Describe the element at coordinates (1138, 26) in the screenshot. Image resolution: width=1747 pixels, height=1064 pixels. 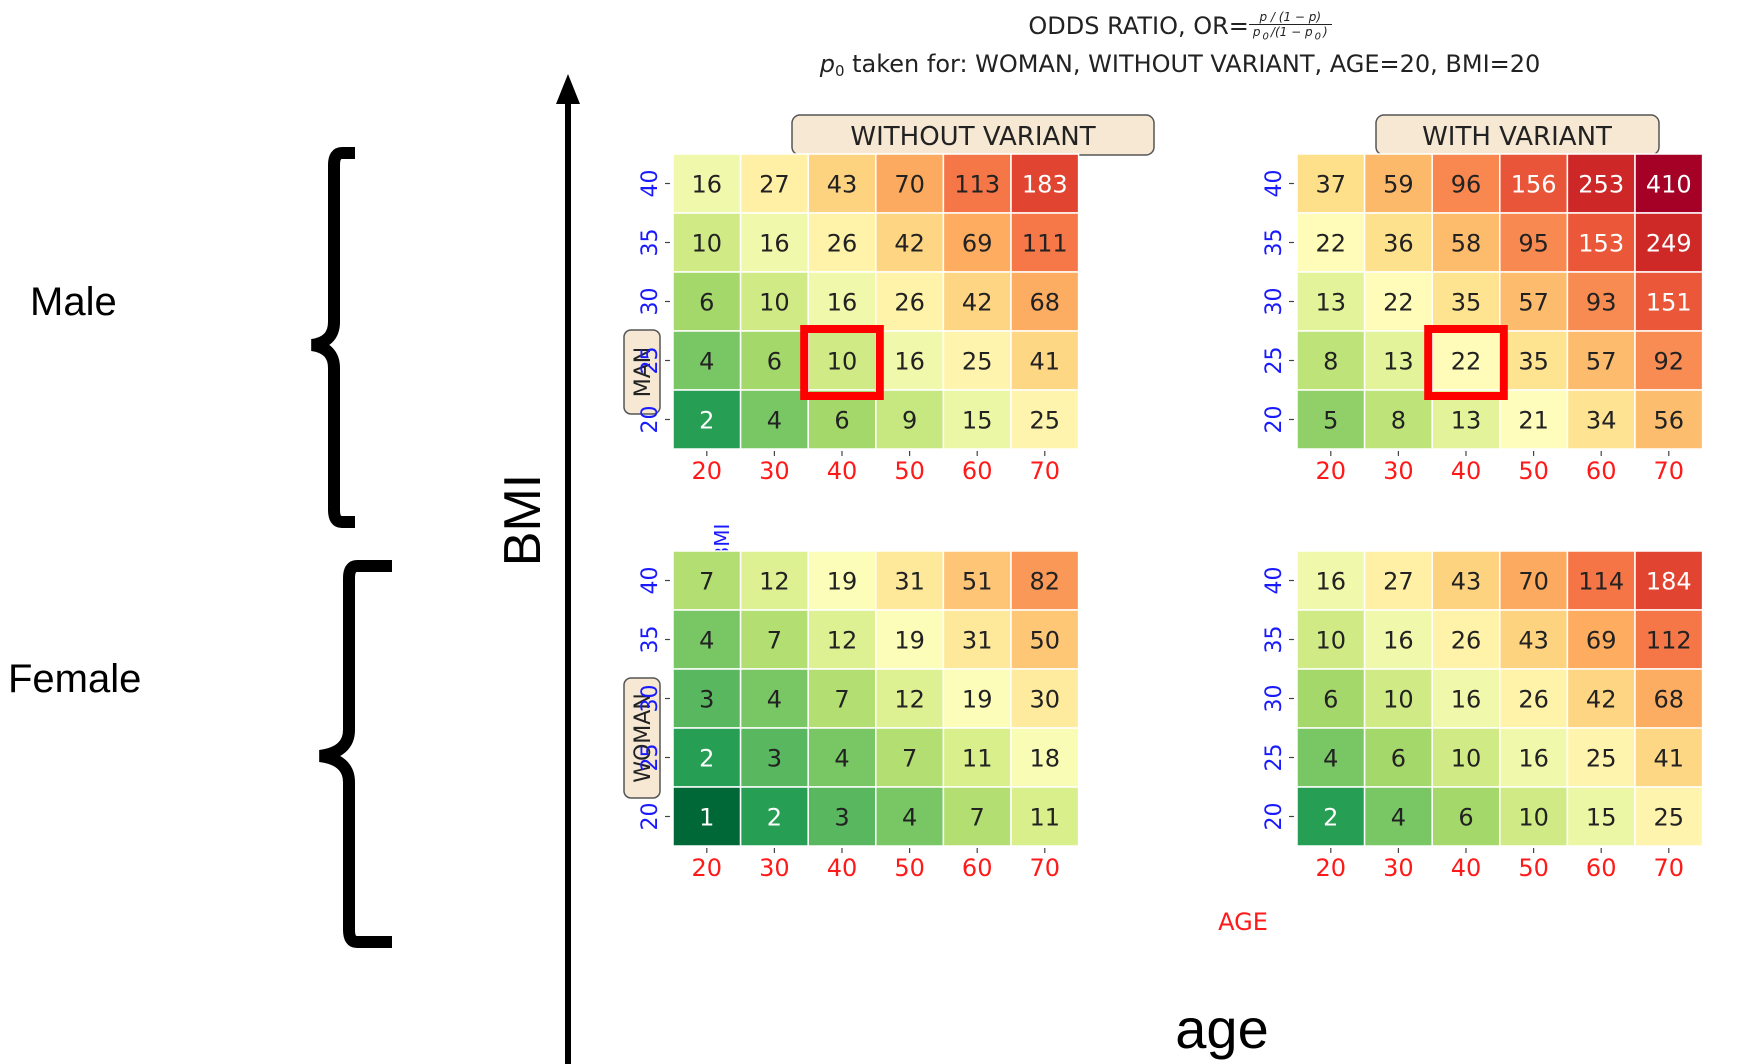
I see `title-prefix: ODDS RATIO, OR=` at that location.